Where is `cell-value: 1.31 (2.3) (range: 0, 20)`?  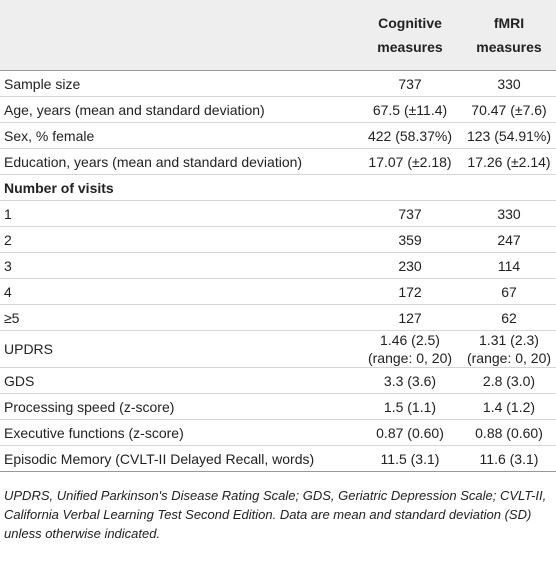
cell-value: 1.31 (2.3) (range: 0, 20) is located at coordinates (509, 349).